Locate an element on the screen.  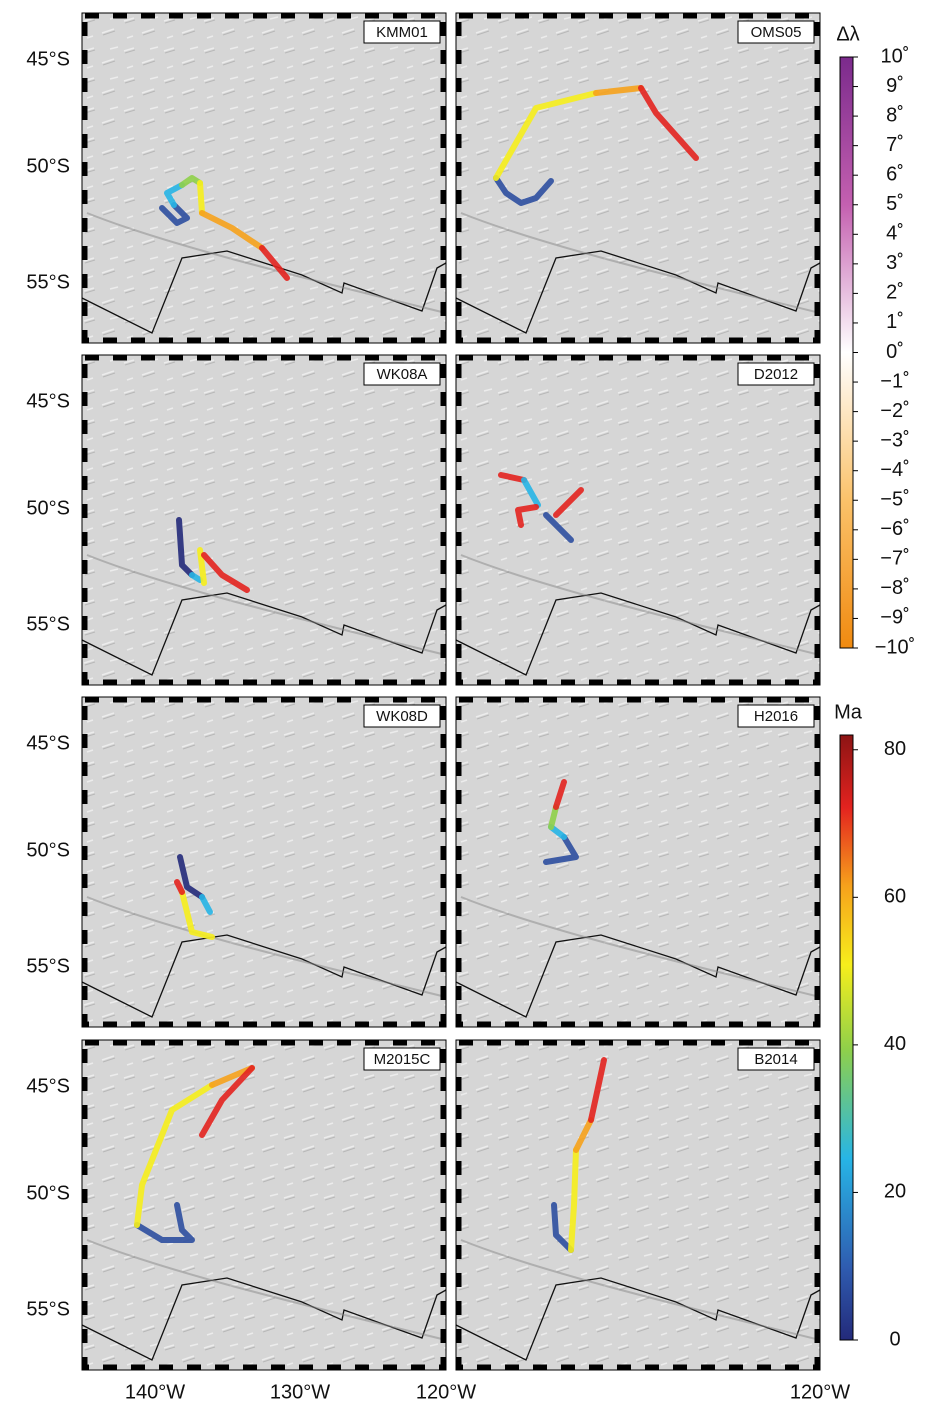
colorbar is located at coordinates (846, 1037).